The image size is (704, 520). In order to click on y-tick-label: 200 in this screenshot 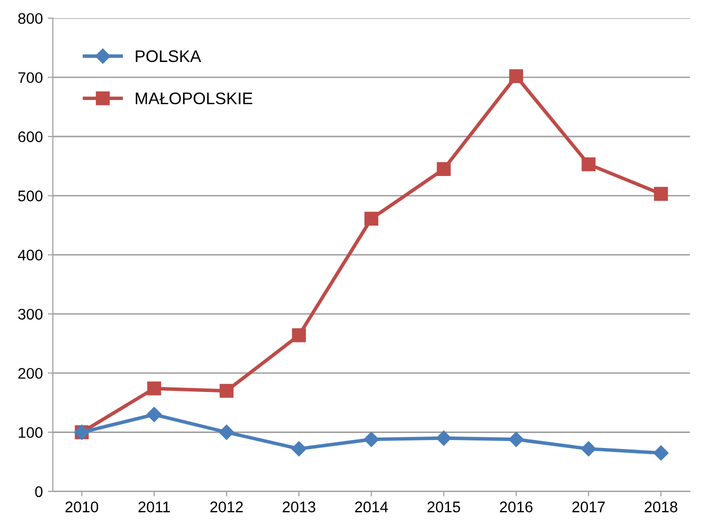, I will do `click(30, 373)`.